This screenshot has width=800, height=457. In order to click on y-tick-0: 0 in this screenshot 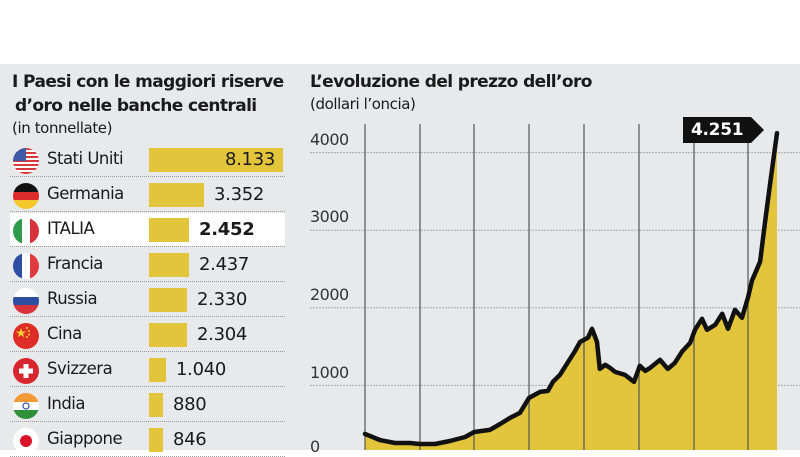, I will do `click(315, 446)`.